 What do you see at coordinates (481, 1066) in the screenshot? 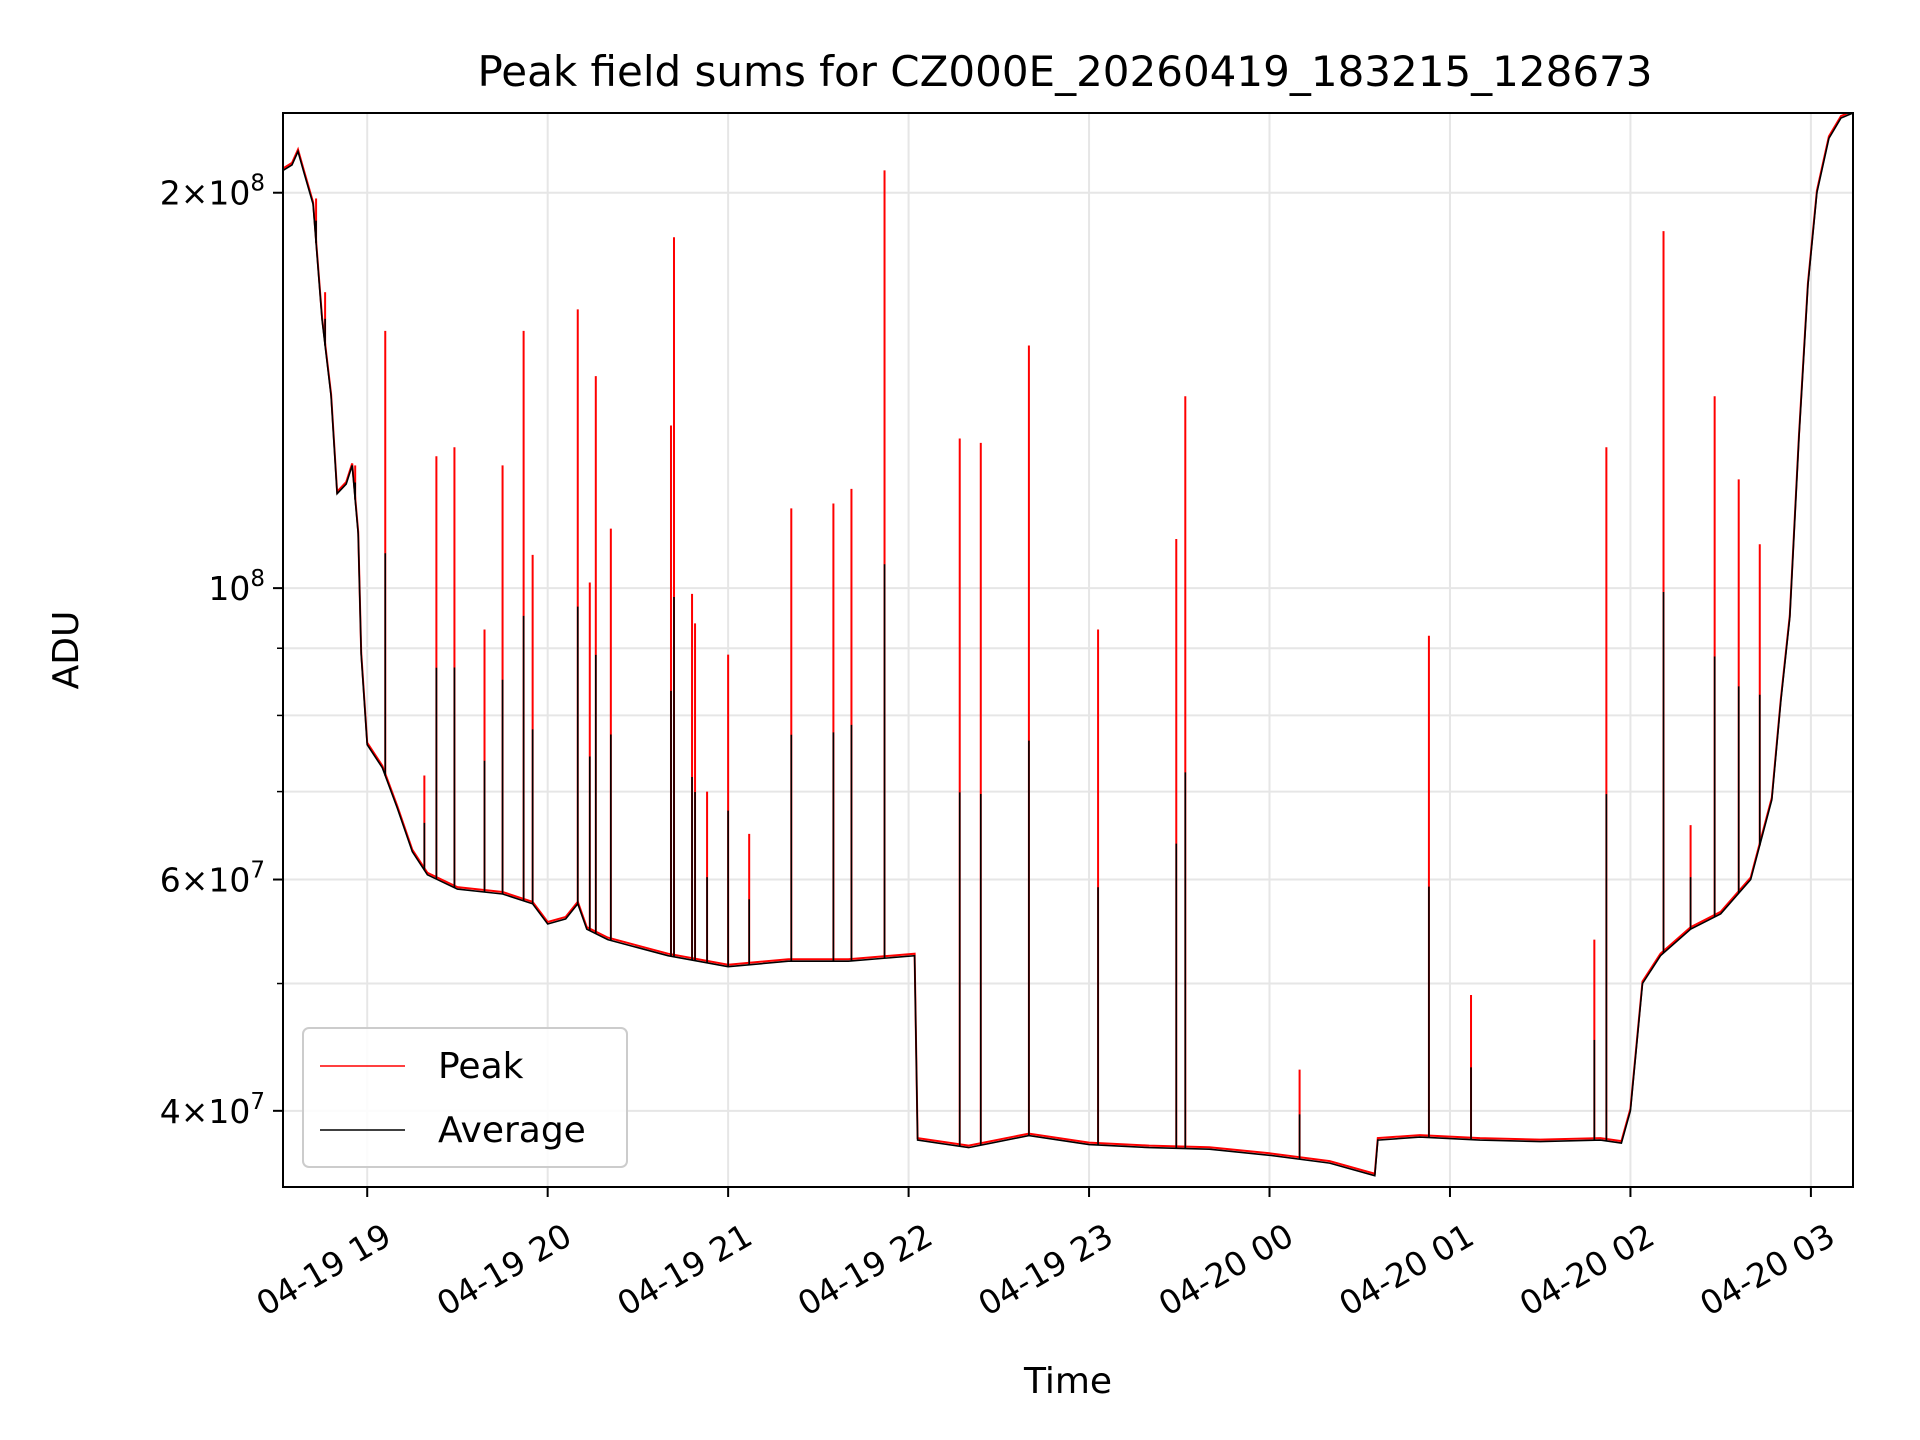
I see `legend-label-peak: Peak` at bounding box center [481, 1066].